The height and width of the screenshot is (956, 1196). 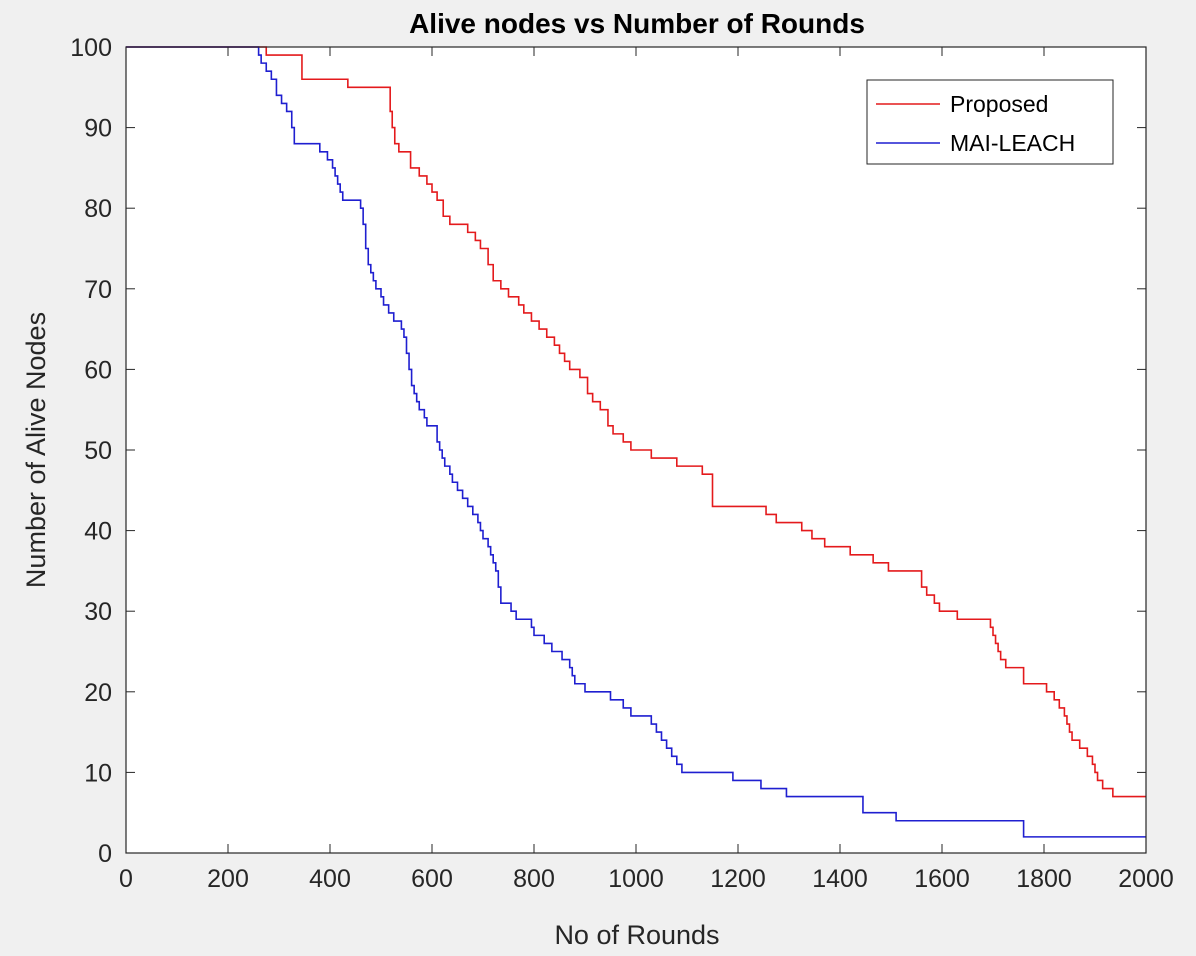 What do you see at coordinates (98, 290) in the screenshot?
I see `y-tick-label: 70` at bounding box center [98, 290].